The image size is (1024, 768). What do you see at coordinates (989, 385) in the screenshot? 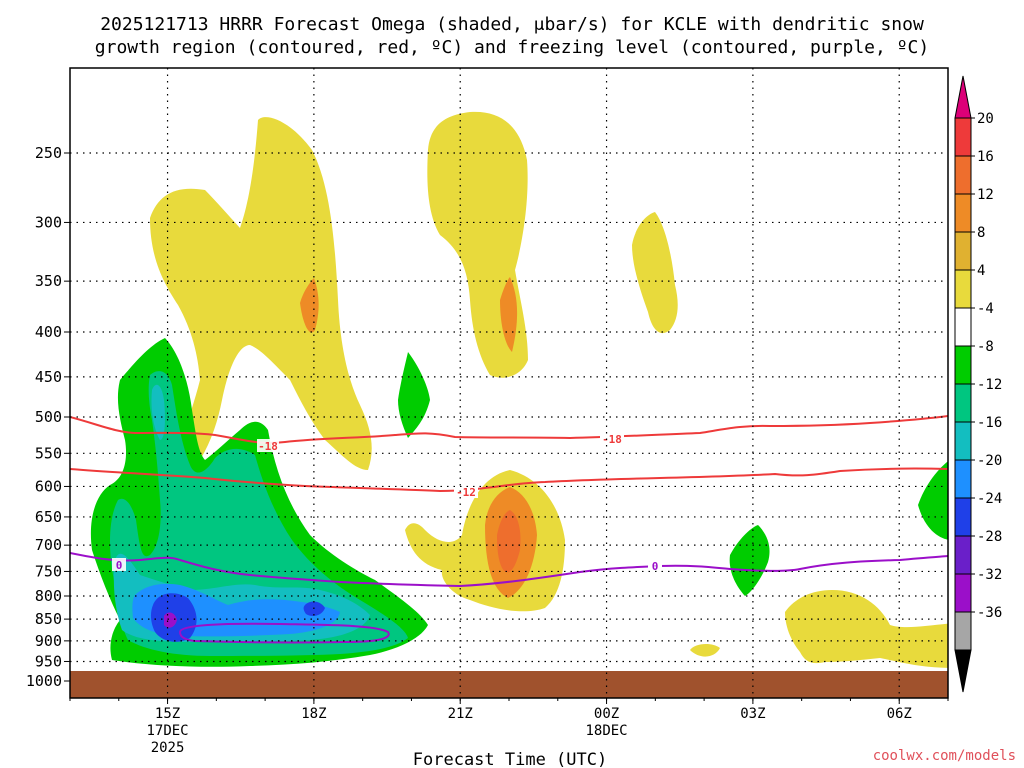
I see `colorbar-label: -12` at bounding box center [989, 385].